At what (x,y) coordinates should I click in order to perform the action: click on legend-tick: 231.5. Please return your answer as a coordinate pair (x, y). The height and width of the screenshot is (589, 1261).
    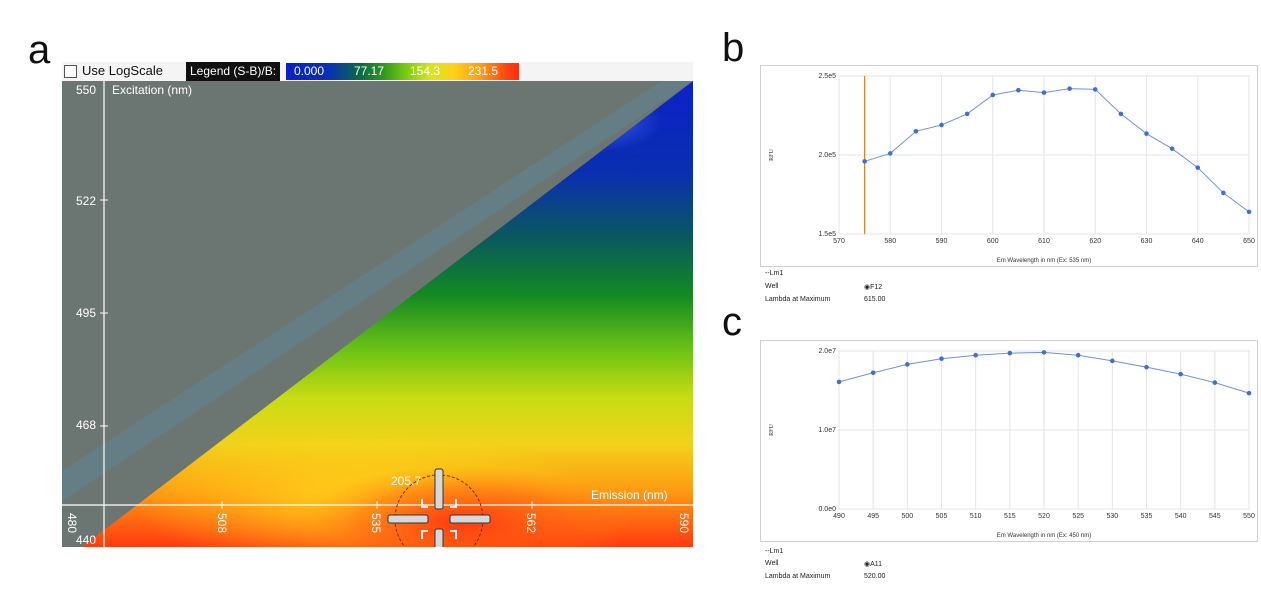
    Looking at the image, I should click on (483, 71).